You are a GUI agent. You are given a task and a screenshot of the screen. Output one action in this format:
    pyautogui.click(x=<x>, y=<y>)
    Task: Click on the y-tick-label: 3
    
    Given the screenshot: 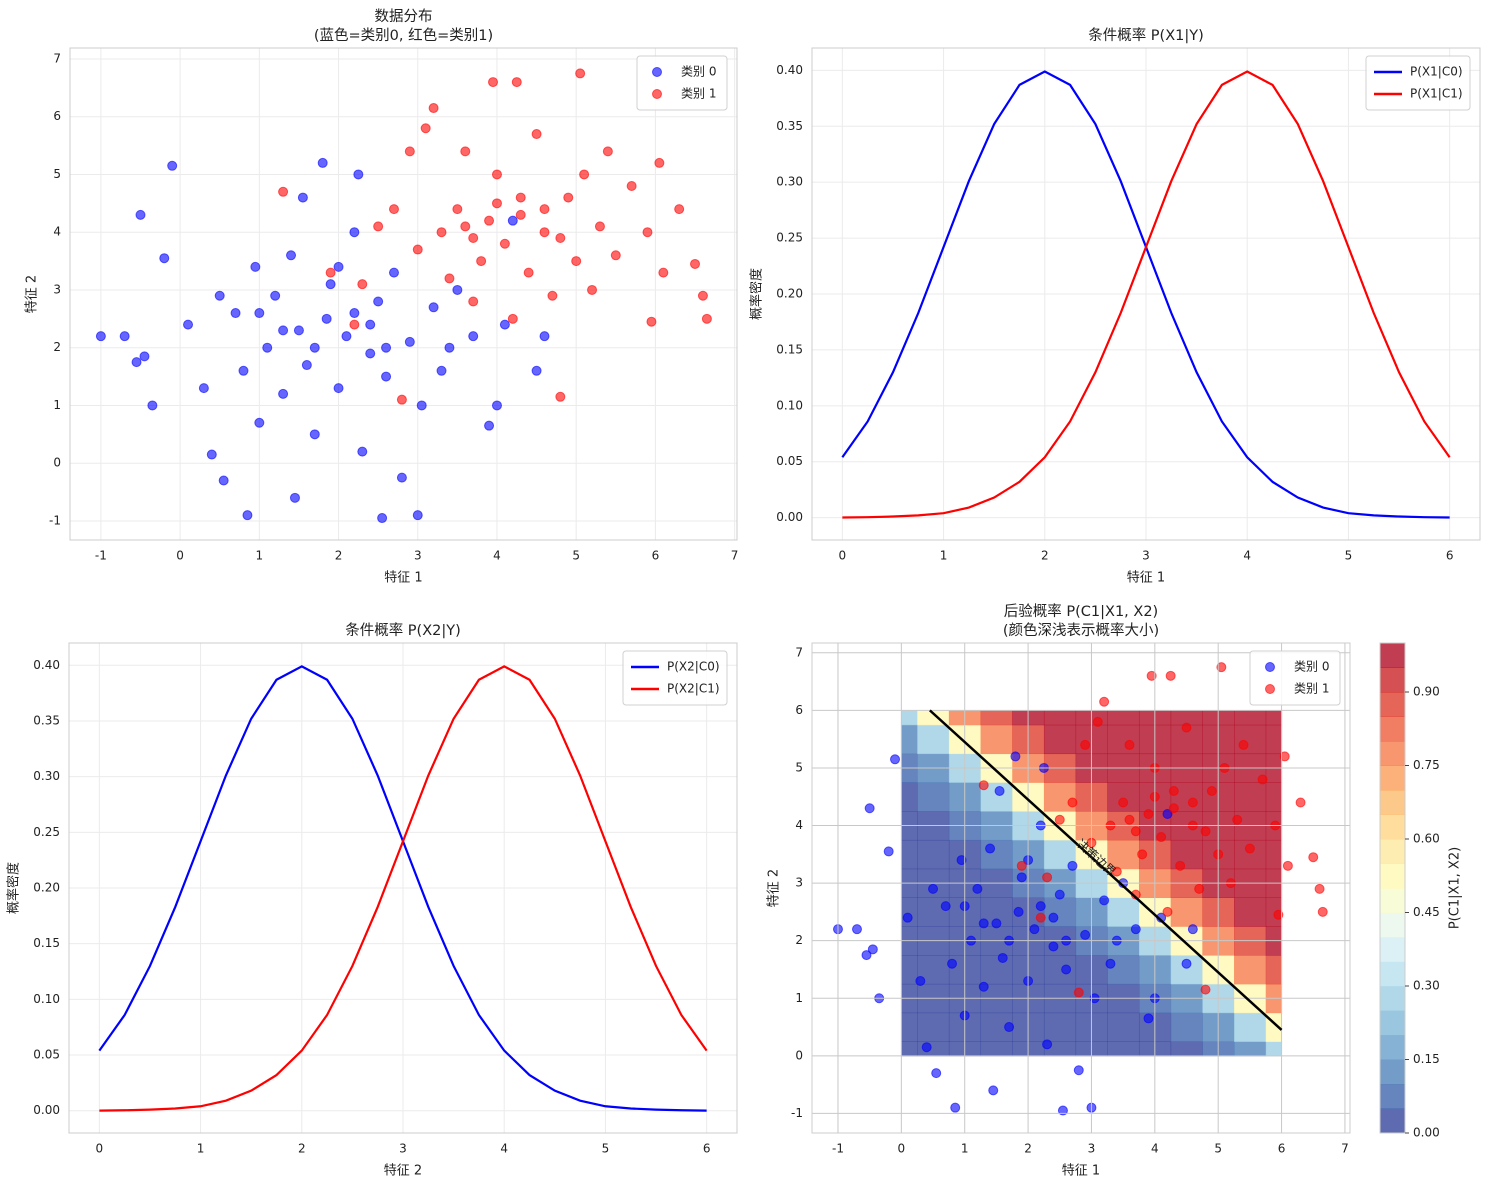 What is the action you would take?
    pyautogui.click(x=799, y=883)
    